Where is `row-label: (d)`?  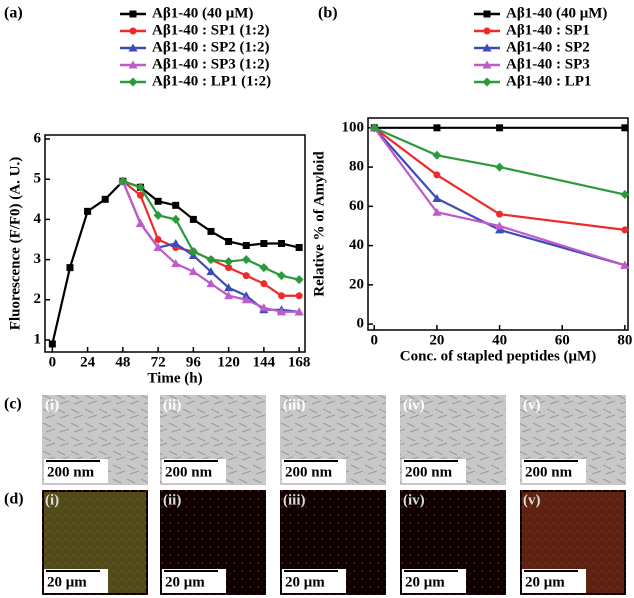 row-label: (d) is located at coordinates (14, 499).